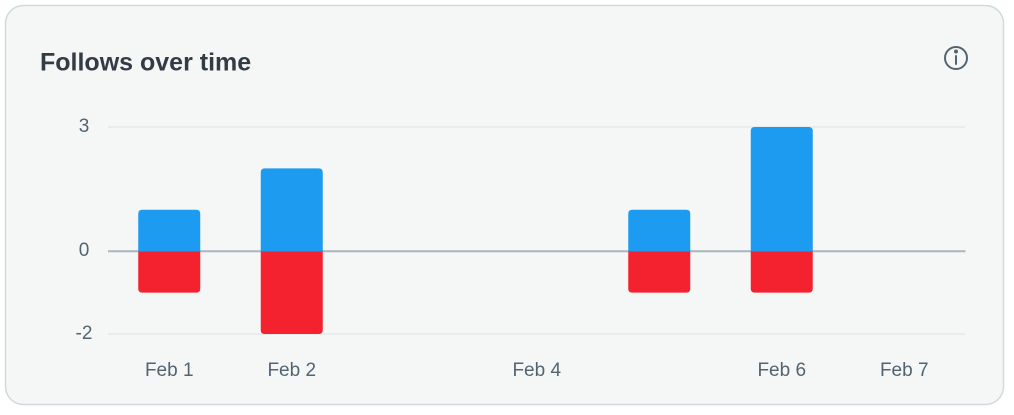 This screenshot has width=1014, height=415. What do you see at coordinates (781, 370) in the screenshot?
I see `x-tick-label: Feb 6` at bounding box center [781, 370].